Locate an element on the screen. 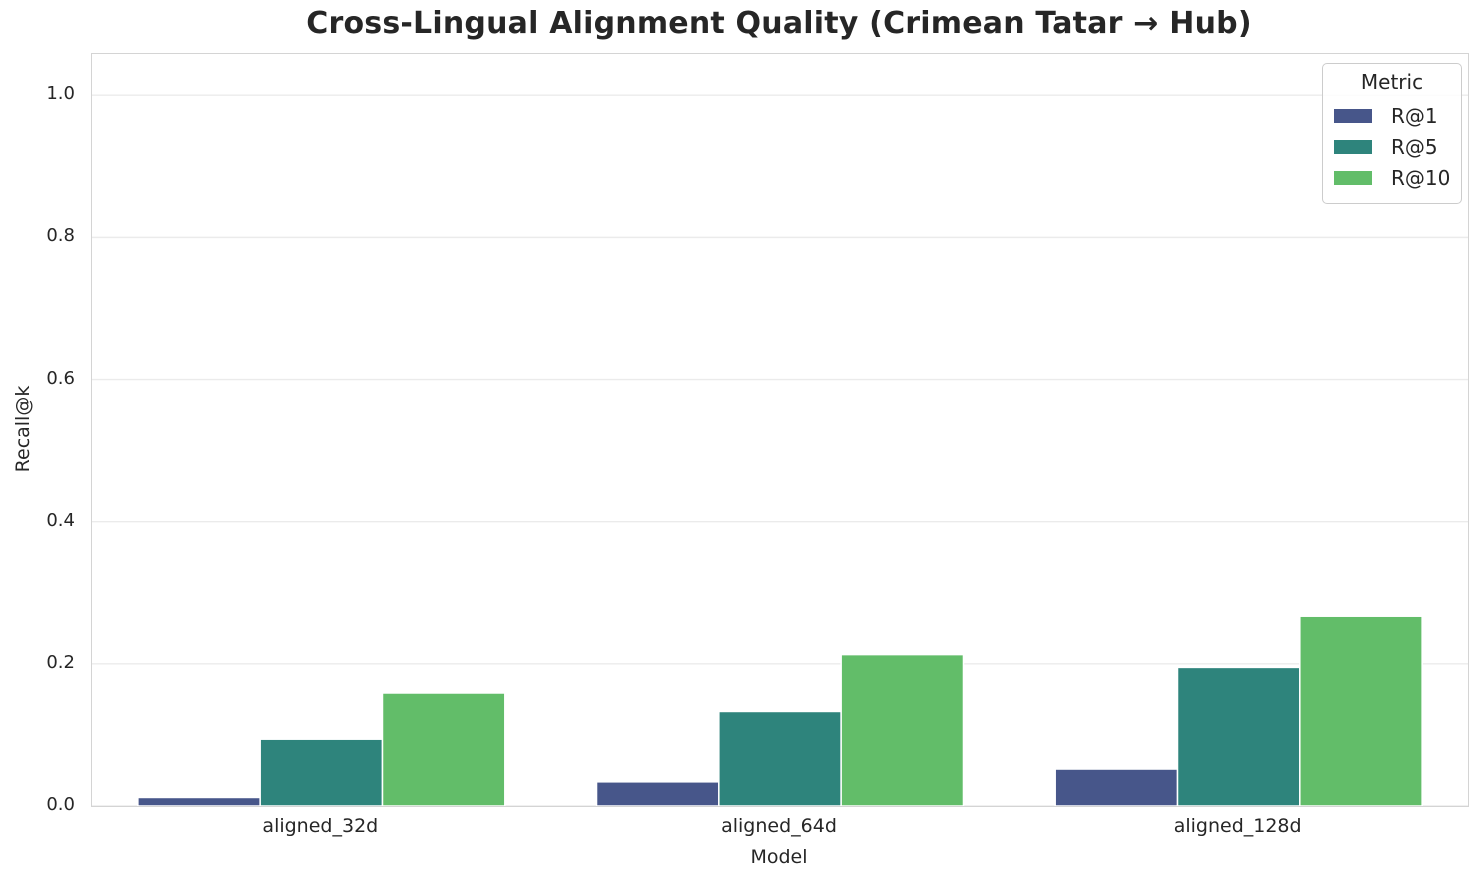  legend-swatch-R@10 is located at coordinates (1353, 177).